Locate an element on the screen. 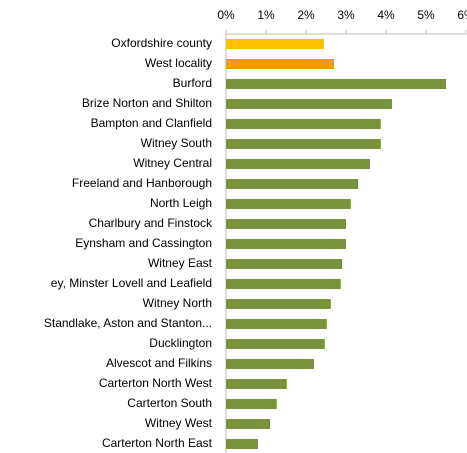  y-tick-label: Witney East is located at coordinates (180, 263).